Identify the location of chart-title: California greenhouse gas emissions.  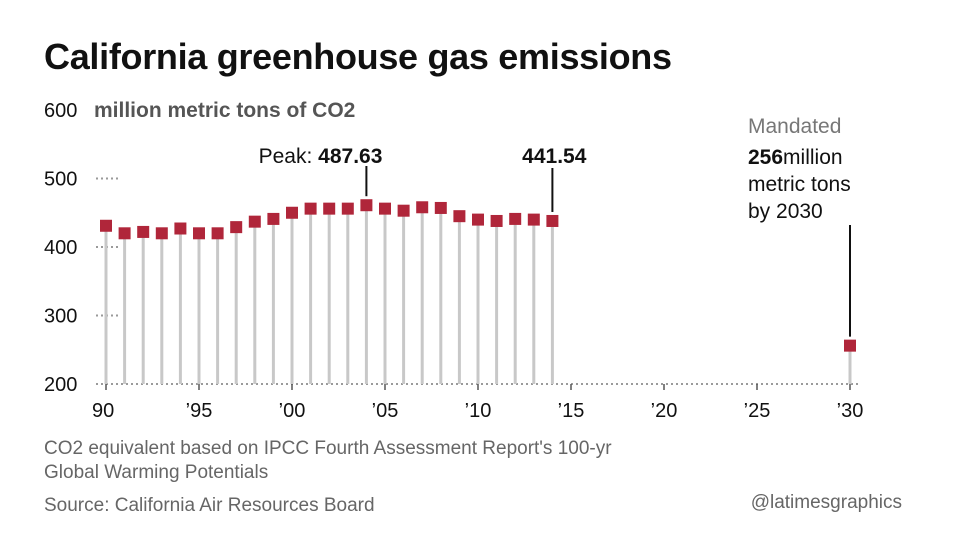
(358, 56).